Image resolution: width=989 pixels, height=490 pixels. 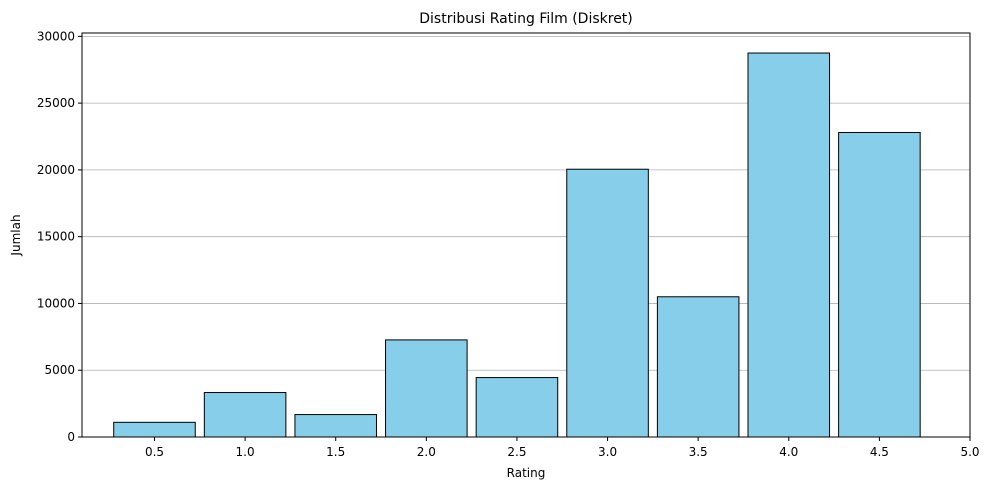 What do you see at coordinates (426, 452) in the screenshot?
I see `x-tick-label: 2.0` at bounding box center [426, 452].